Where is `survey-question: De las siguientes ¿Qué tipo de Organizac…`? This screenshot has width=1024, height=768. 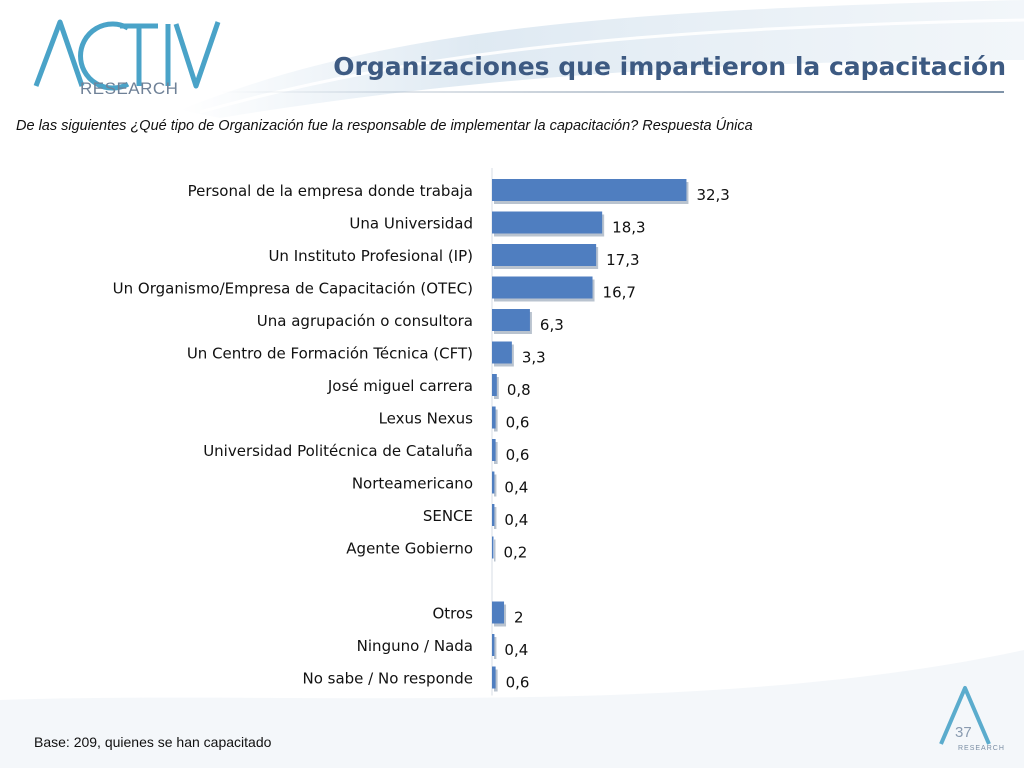 survey-question: De las siguientes ¿Qué tipo de Organizac… is located at coordinates (384, 126).